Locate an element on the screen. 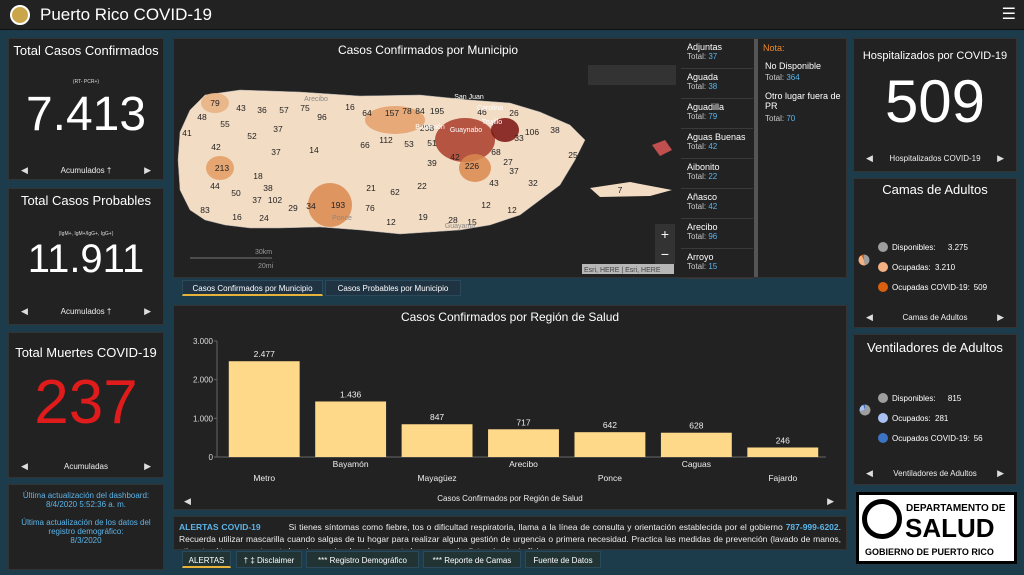 The width and height of the screenshot is (1024, 575). bottom-tab: *** Registro Demográfico is located at coordinates (362, 559).